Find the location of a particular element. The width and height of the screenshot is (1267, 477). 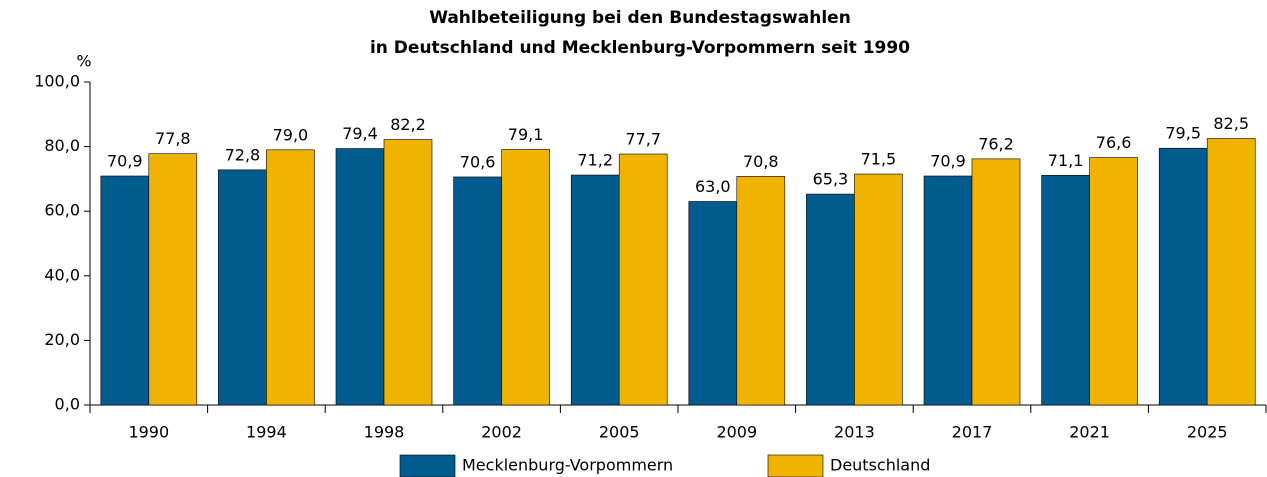

x-tick-label: 2005 is located at coordinates (619, 432).